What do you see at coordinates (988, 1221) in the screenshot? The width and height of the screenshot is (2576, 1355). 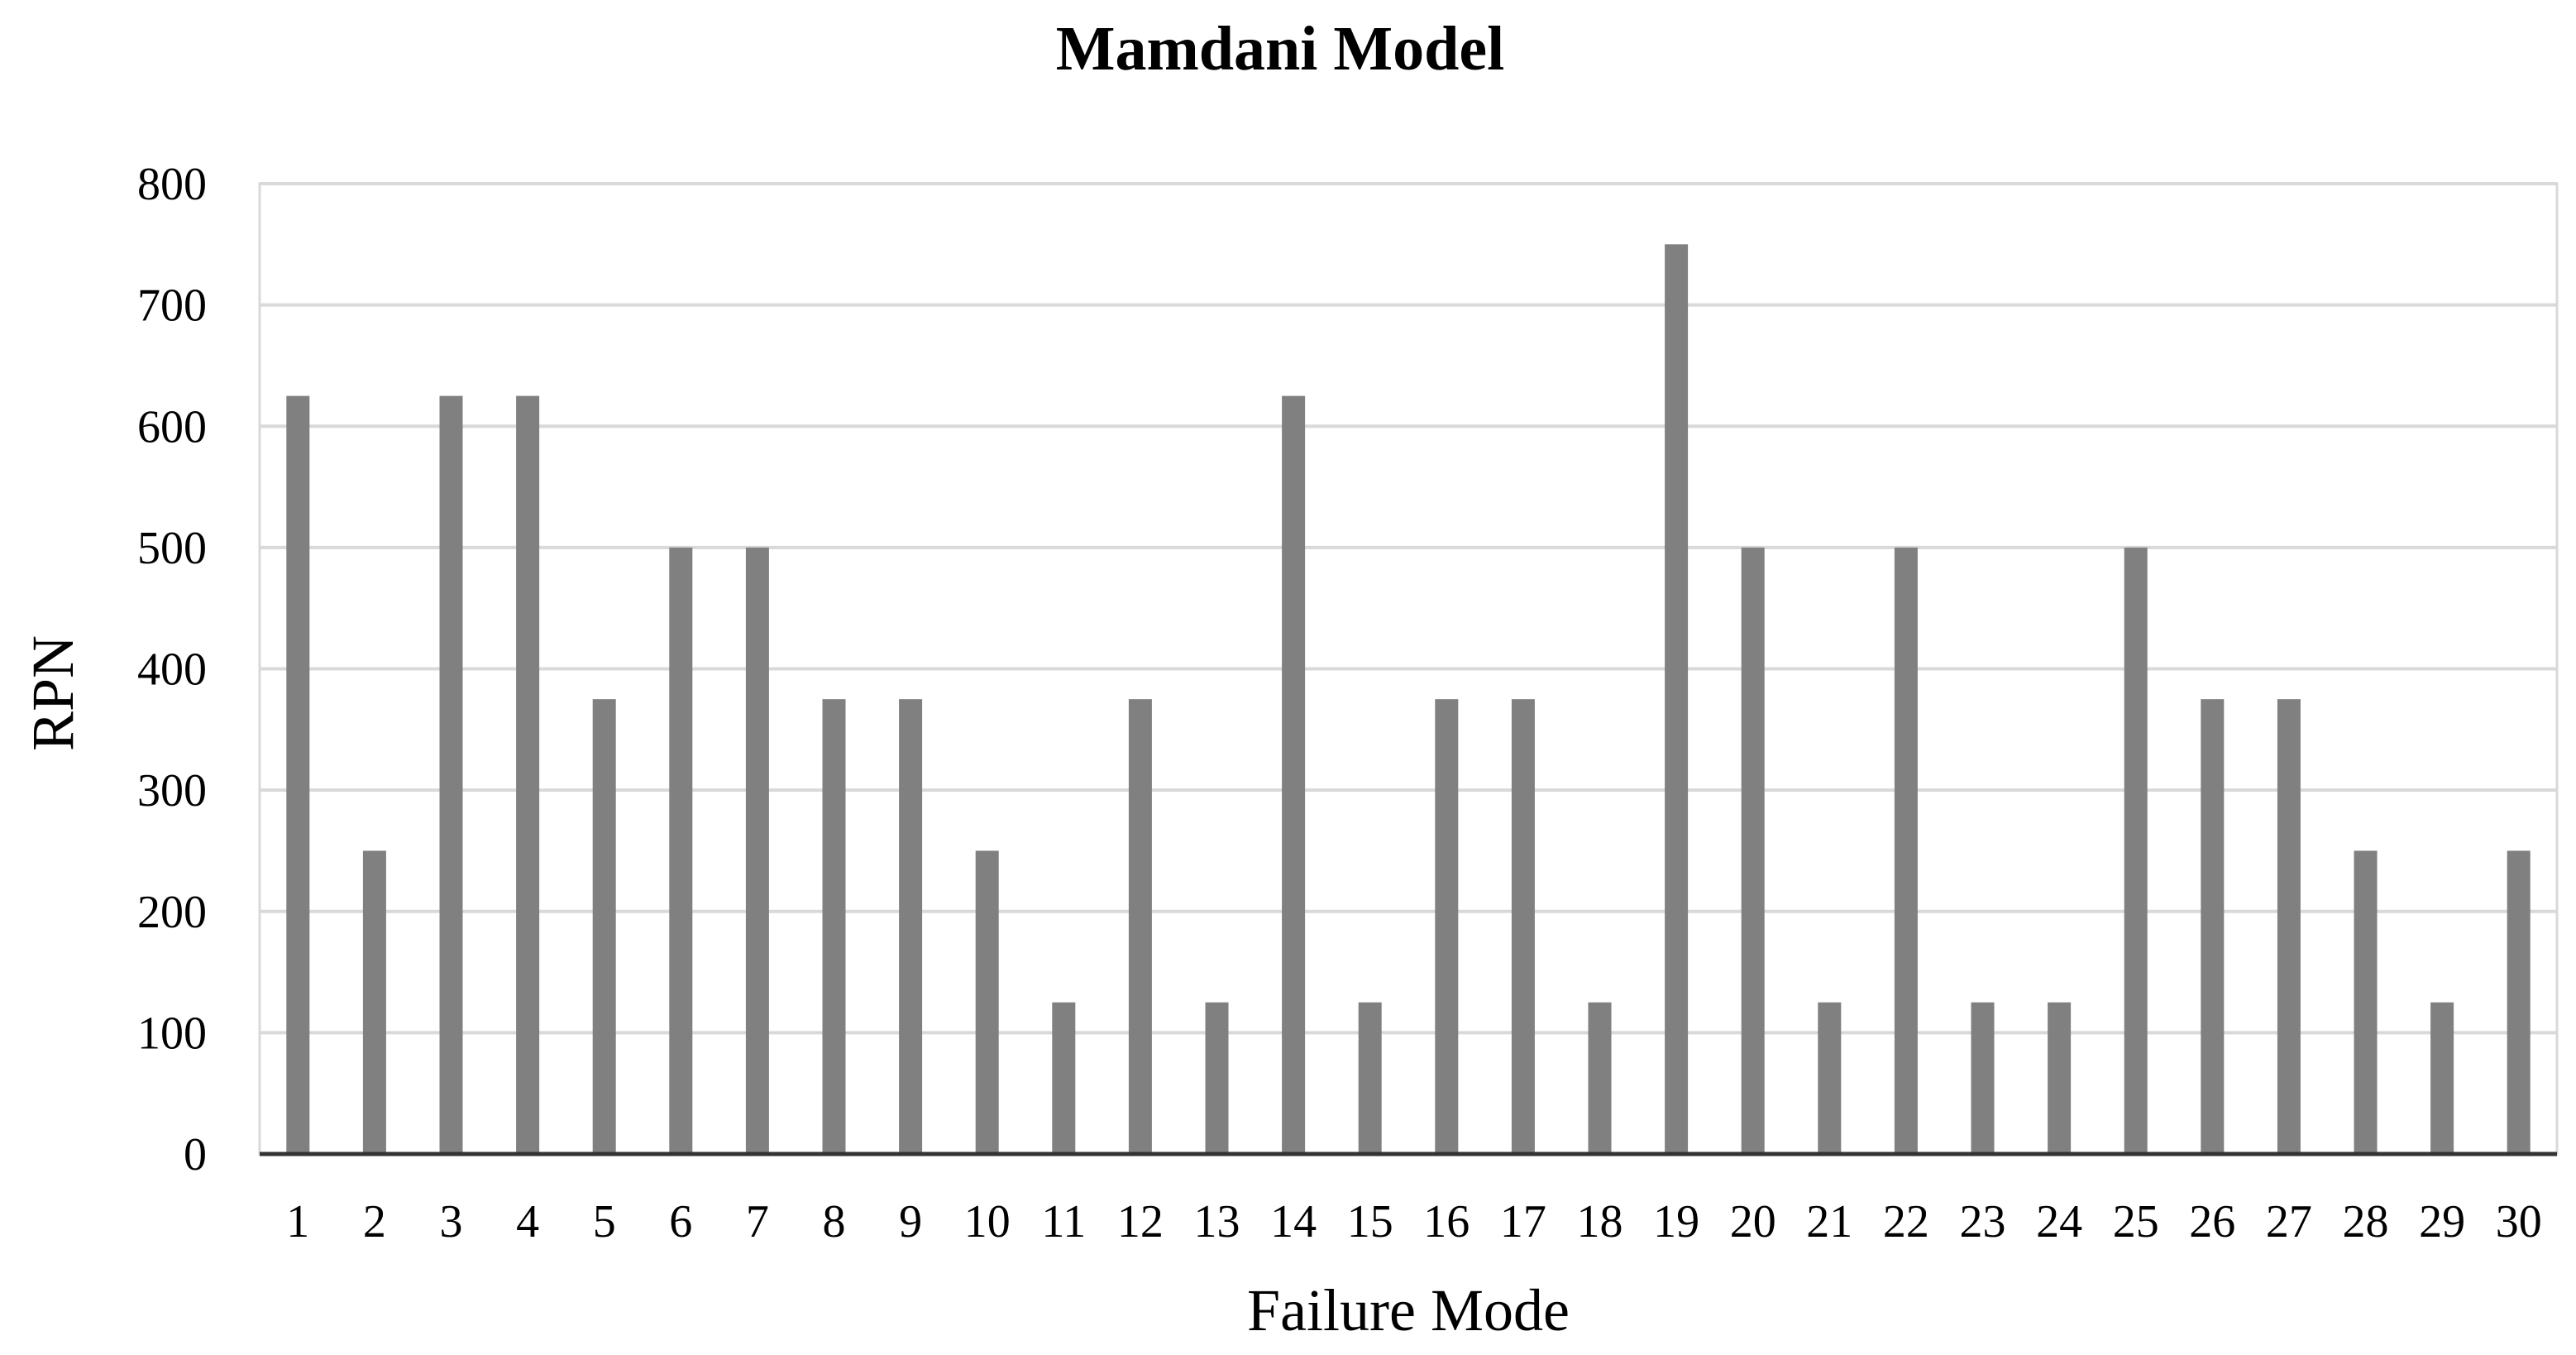 I see `x-tick-label: 10` at bounding box center [988, 1221].